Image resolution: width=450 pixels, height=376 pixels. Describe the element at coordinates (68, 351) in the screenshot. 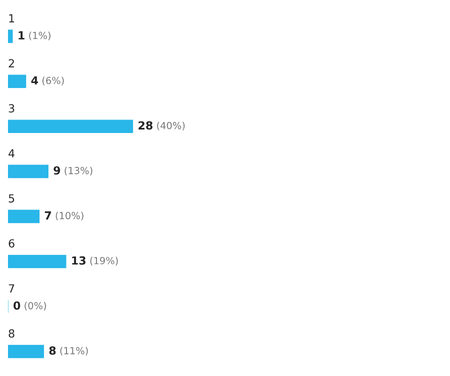

I see `data-label: 8 (11%)` at that location.